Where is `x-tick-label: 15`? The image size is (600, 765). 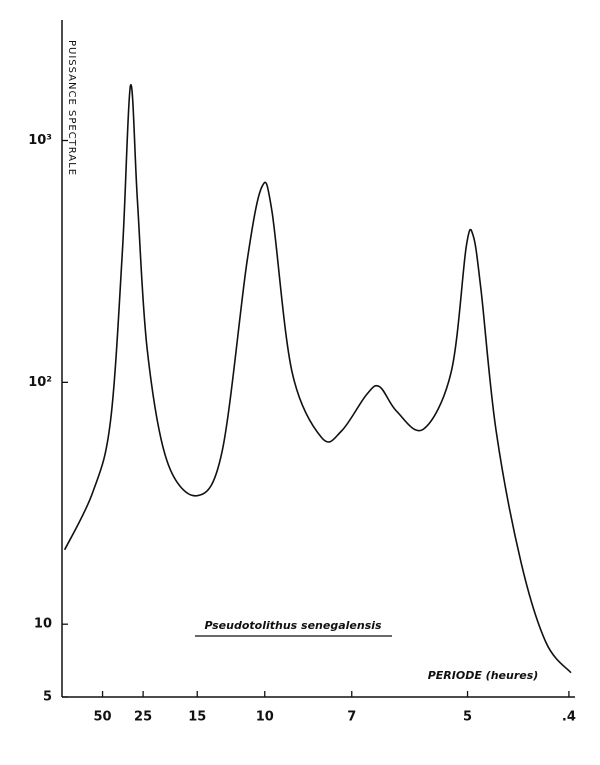
x-tick-label: 15 is located at coordinates (197, 717).